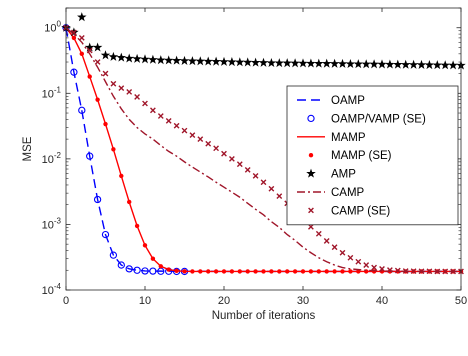  Describe the element at coordinates (264, 316) in the screenshot. I see `x-axis-label: Number of iterations` at that location.